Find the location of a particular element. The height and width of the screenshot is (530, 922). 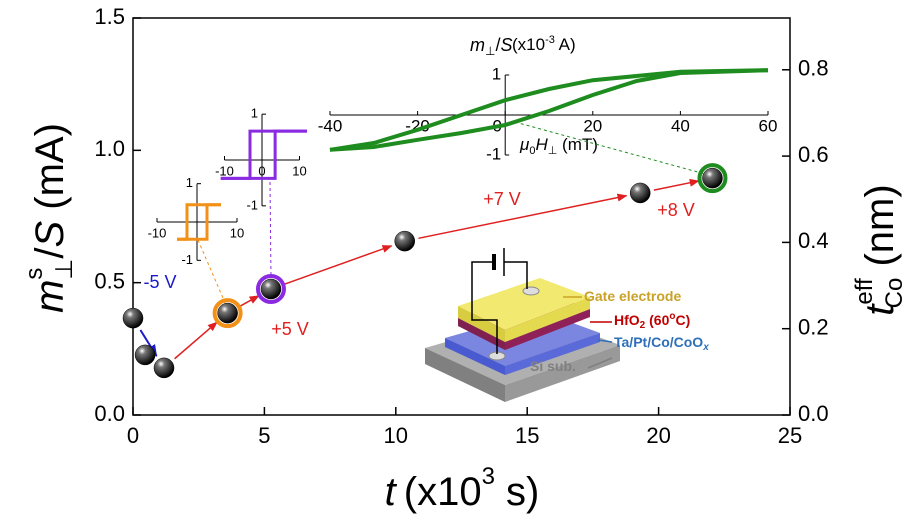

inset-unit-label: (x10-3 A) is located at coordinates (544, 44).